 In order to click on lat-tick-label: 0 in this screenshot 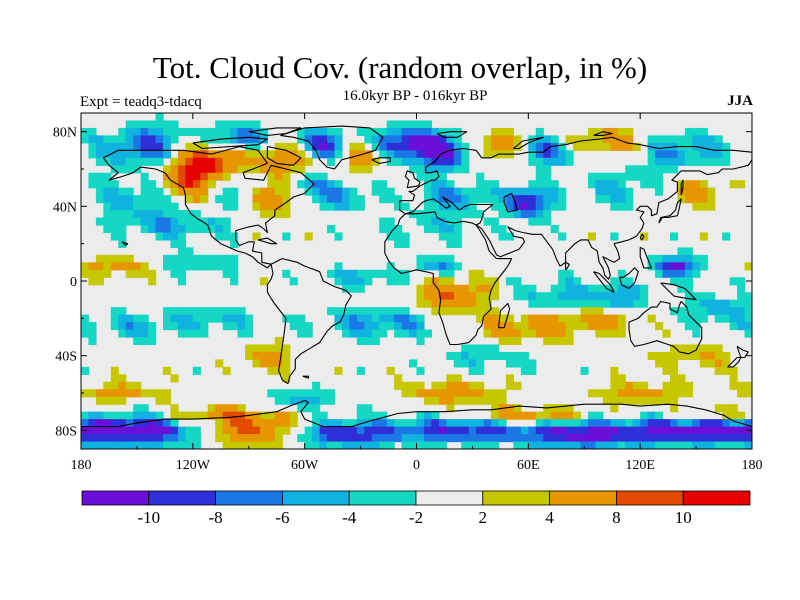, I will do `click(73, 282)`.